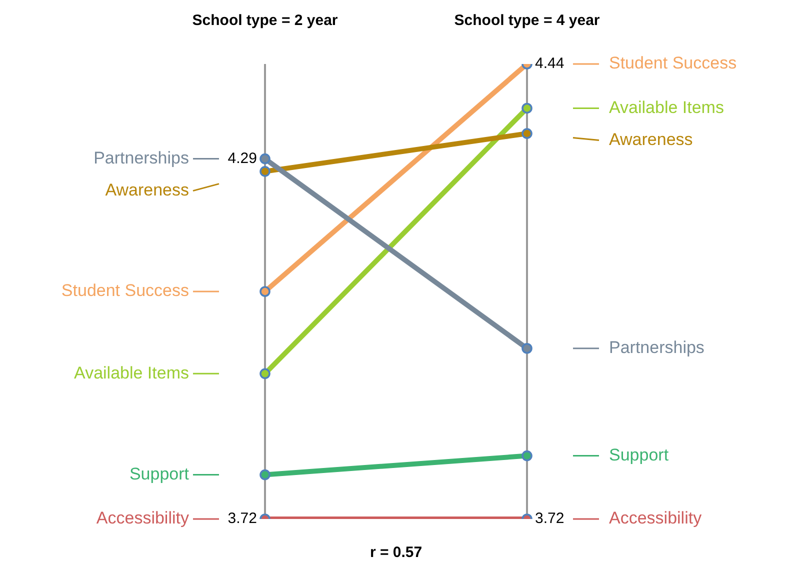  What do you see at coordinates (651, 139) in the screenshot?
I see `legend-label: Awareness` at bounding box center [651, 139].